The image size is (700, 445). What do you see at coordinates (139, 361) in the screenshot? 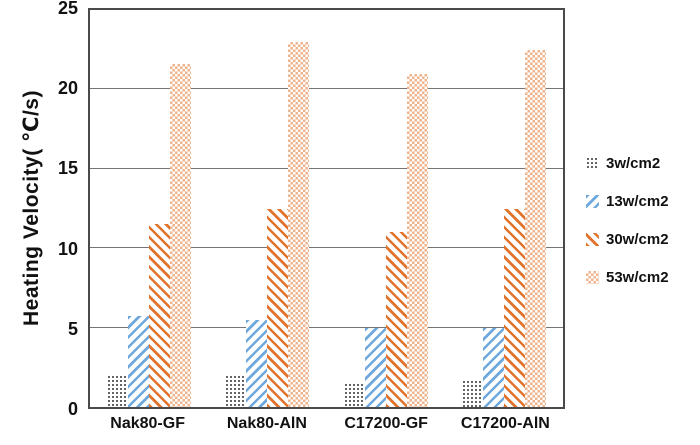
I see `bar-13w-cm2-nak80-gf` at bounding box center [139, 361].